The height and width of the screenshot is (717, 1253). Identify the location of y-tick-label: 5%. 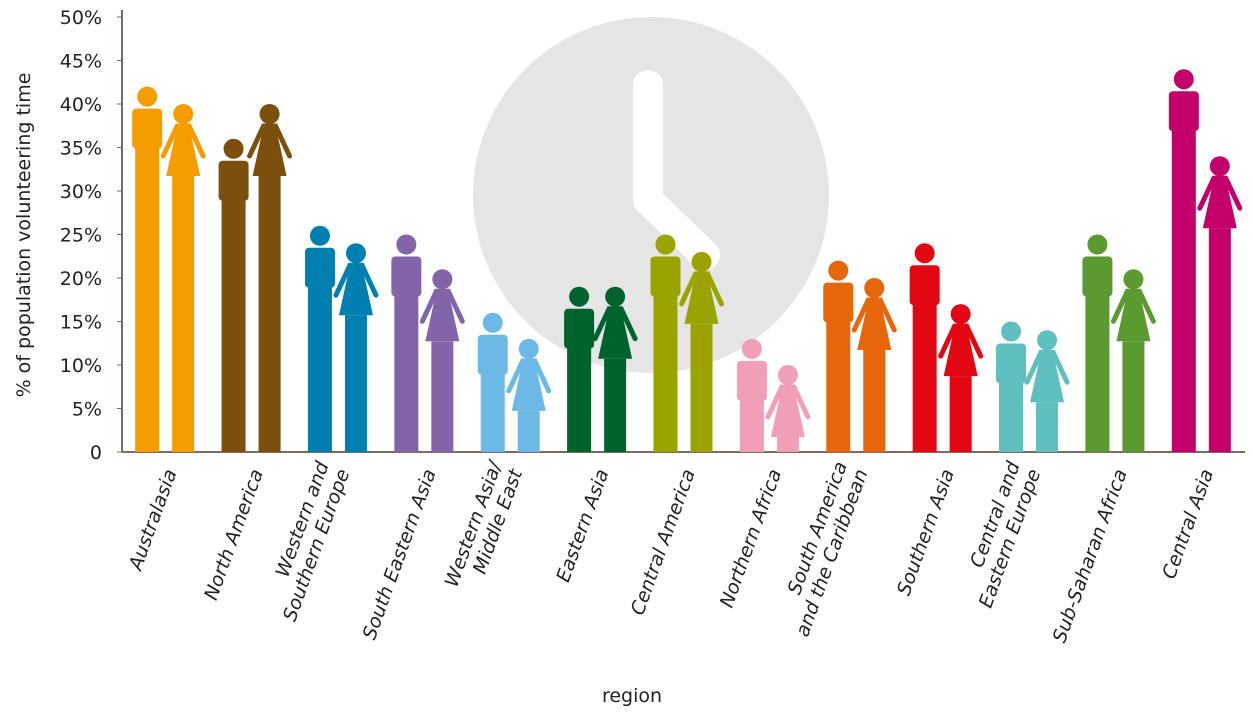
(87, 410).